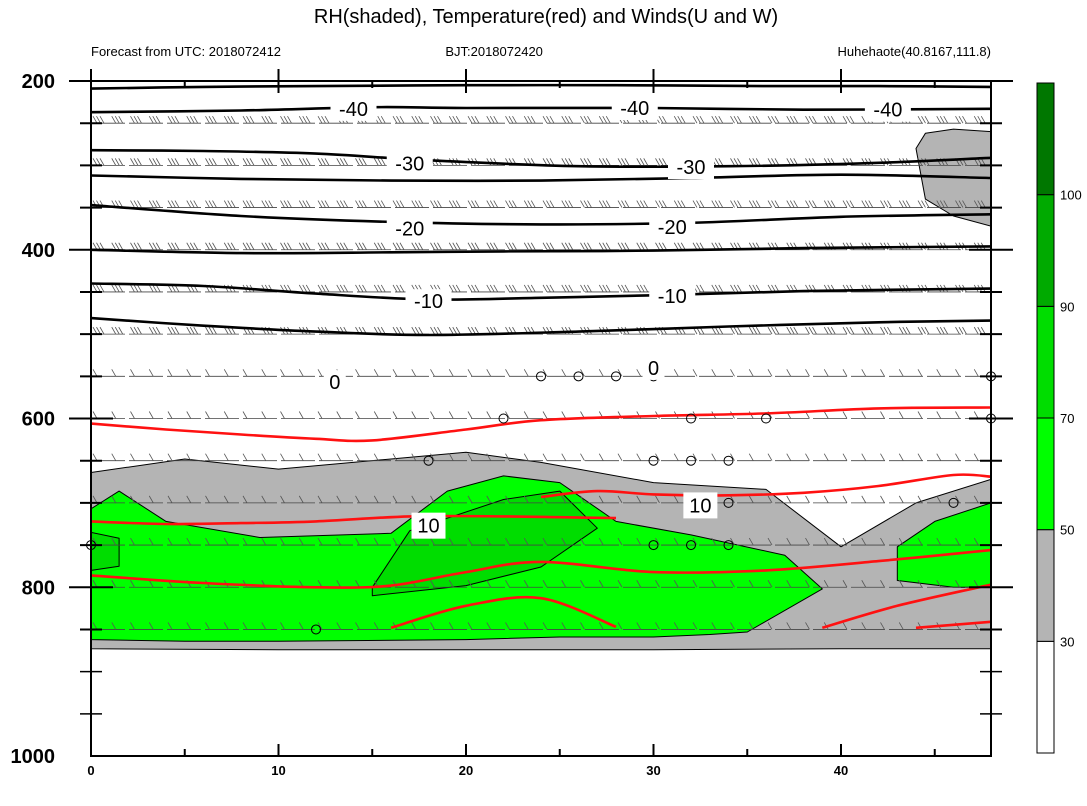 This screenshot has width=1087, height=806. I want to click on colorbar-segment, so click(1045, 697).